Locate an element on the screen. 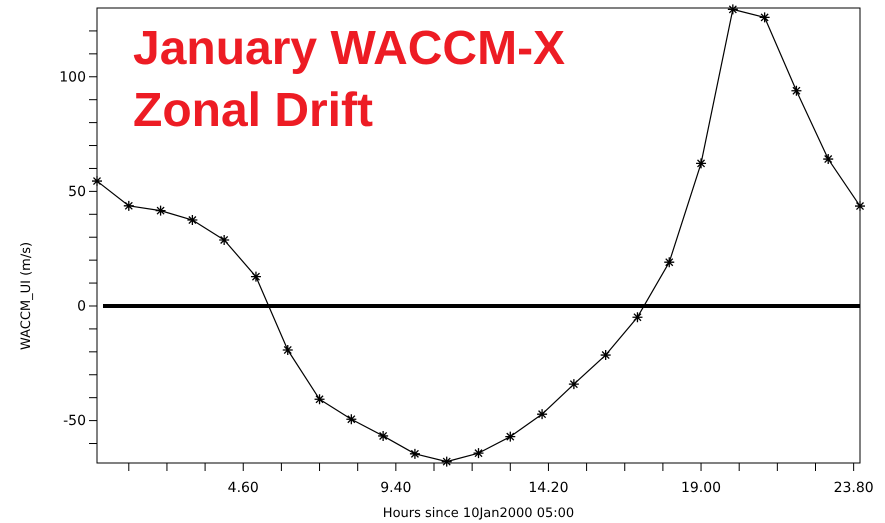 Image resolution: width=885 pixels, height=523 pixels. y-tick-label: -50 is located at coordinates (74, 421).